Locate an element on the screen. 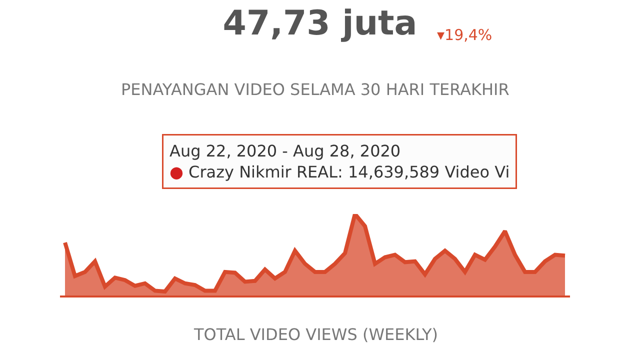 Image resolution: width=640 pixels, height=360 pixels. x-axis-title: TOTAL VIDEO VIEWS (WEEKLY) is located at coordinates (315, 334).